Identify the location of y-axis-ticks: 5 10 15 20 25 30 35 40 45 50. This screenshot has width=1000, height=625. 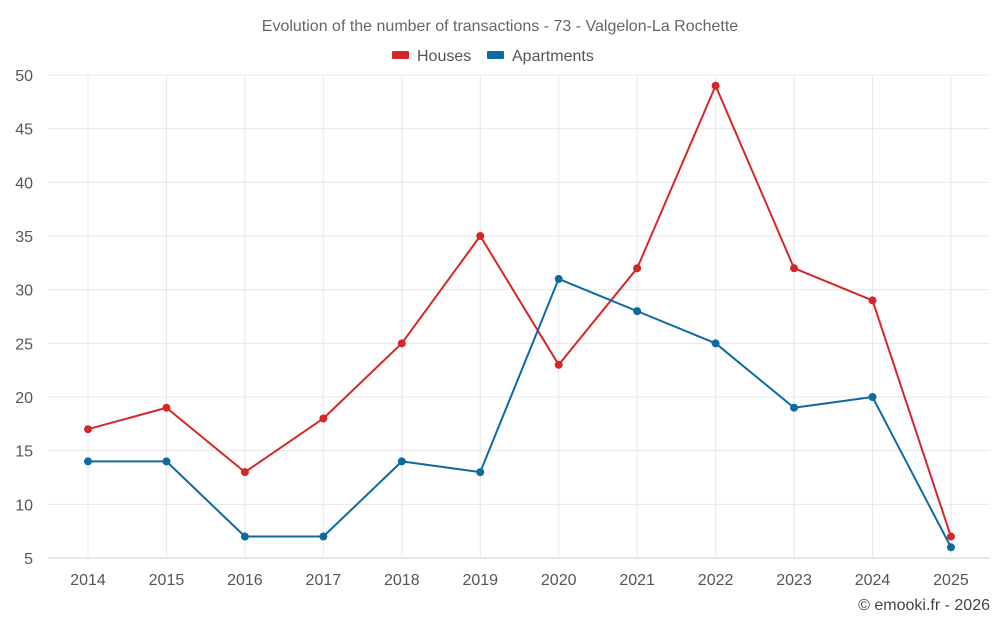
(24, 318).